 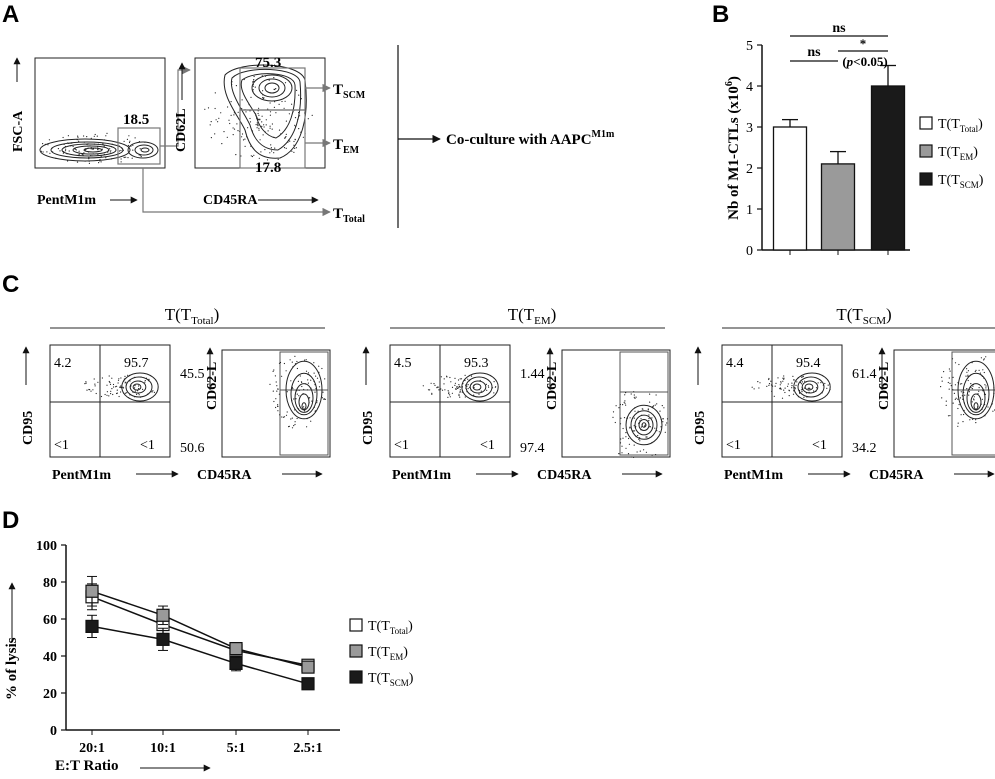 What do you see at coordinates (192, 316) in the screenshot?
I see `group-title: T(TTotal)` at bounding box center [192, 316].